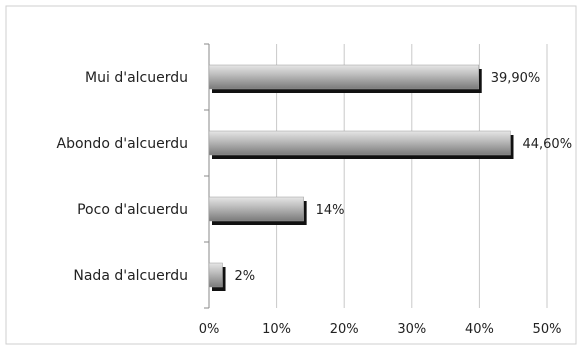 Image resolution: width=584 pixels, height=355 pixels. I want to click on data-label: 2%, so click(245, 276).